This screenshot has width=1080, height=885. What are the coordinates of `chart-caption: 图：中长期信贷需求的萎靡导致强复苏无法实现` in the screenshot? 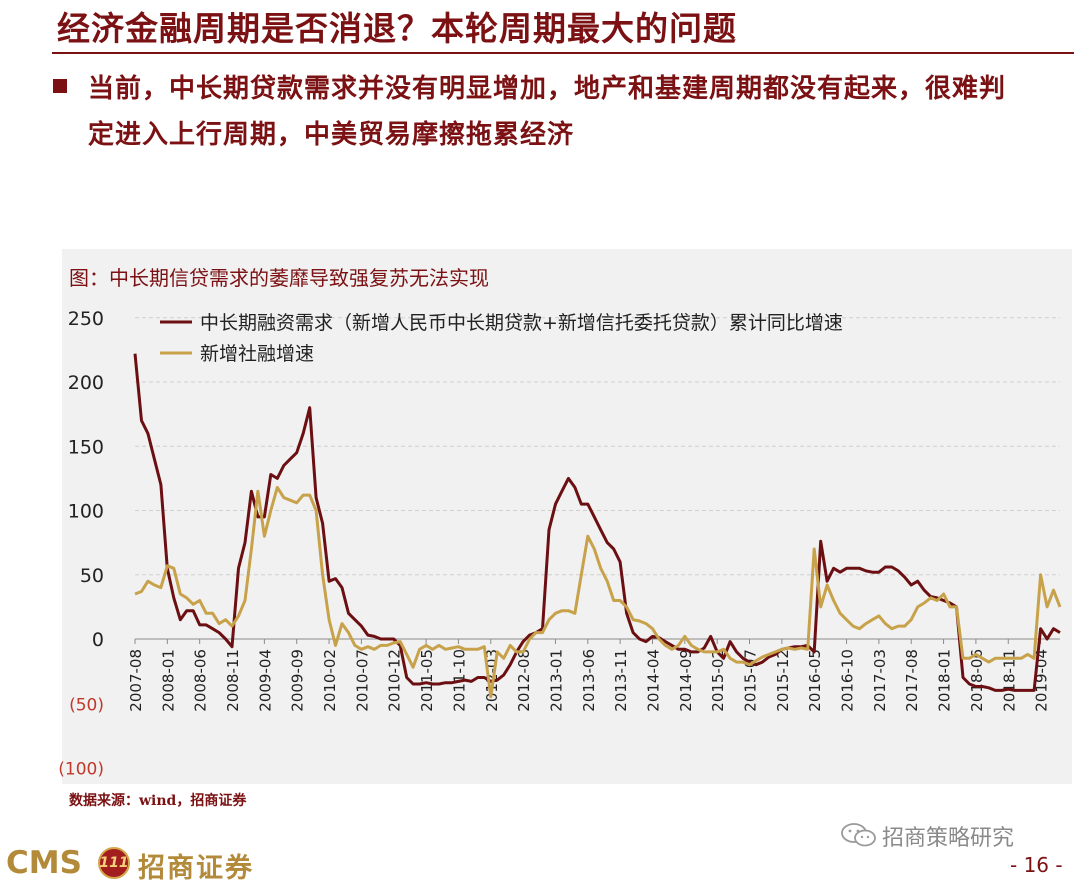 It's located at (279, 278).